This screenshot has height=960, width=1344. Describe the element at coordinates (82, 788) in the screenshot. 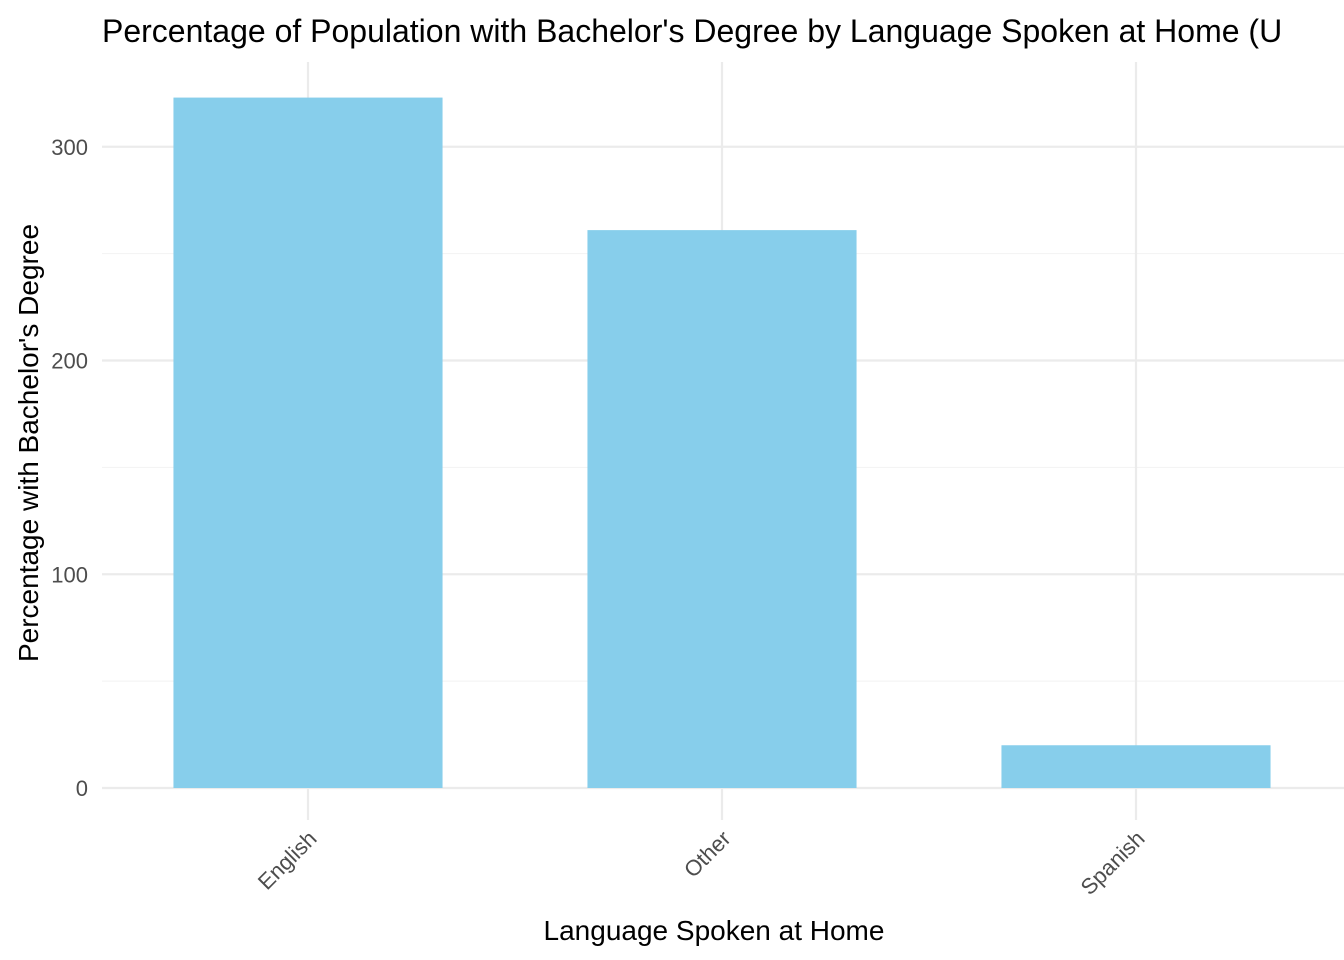

I see `y-tick-label: 0` at that location.